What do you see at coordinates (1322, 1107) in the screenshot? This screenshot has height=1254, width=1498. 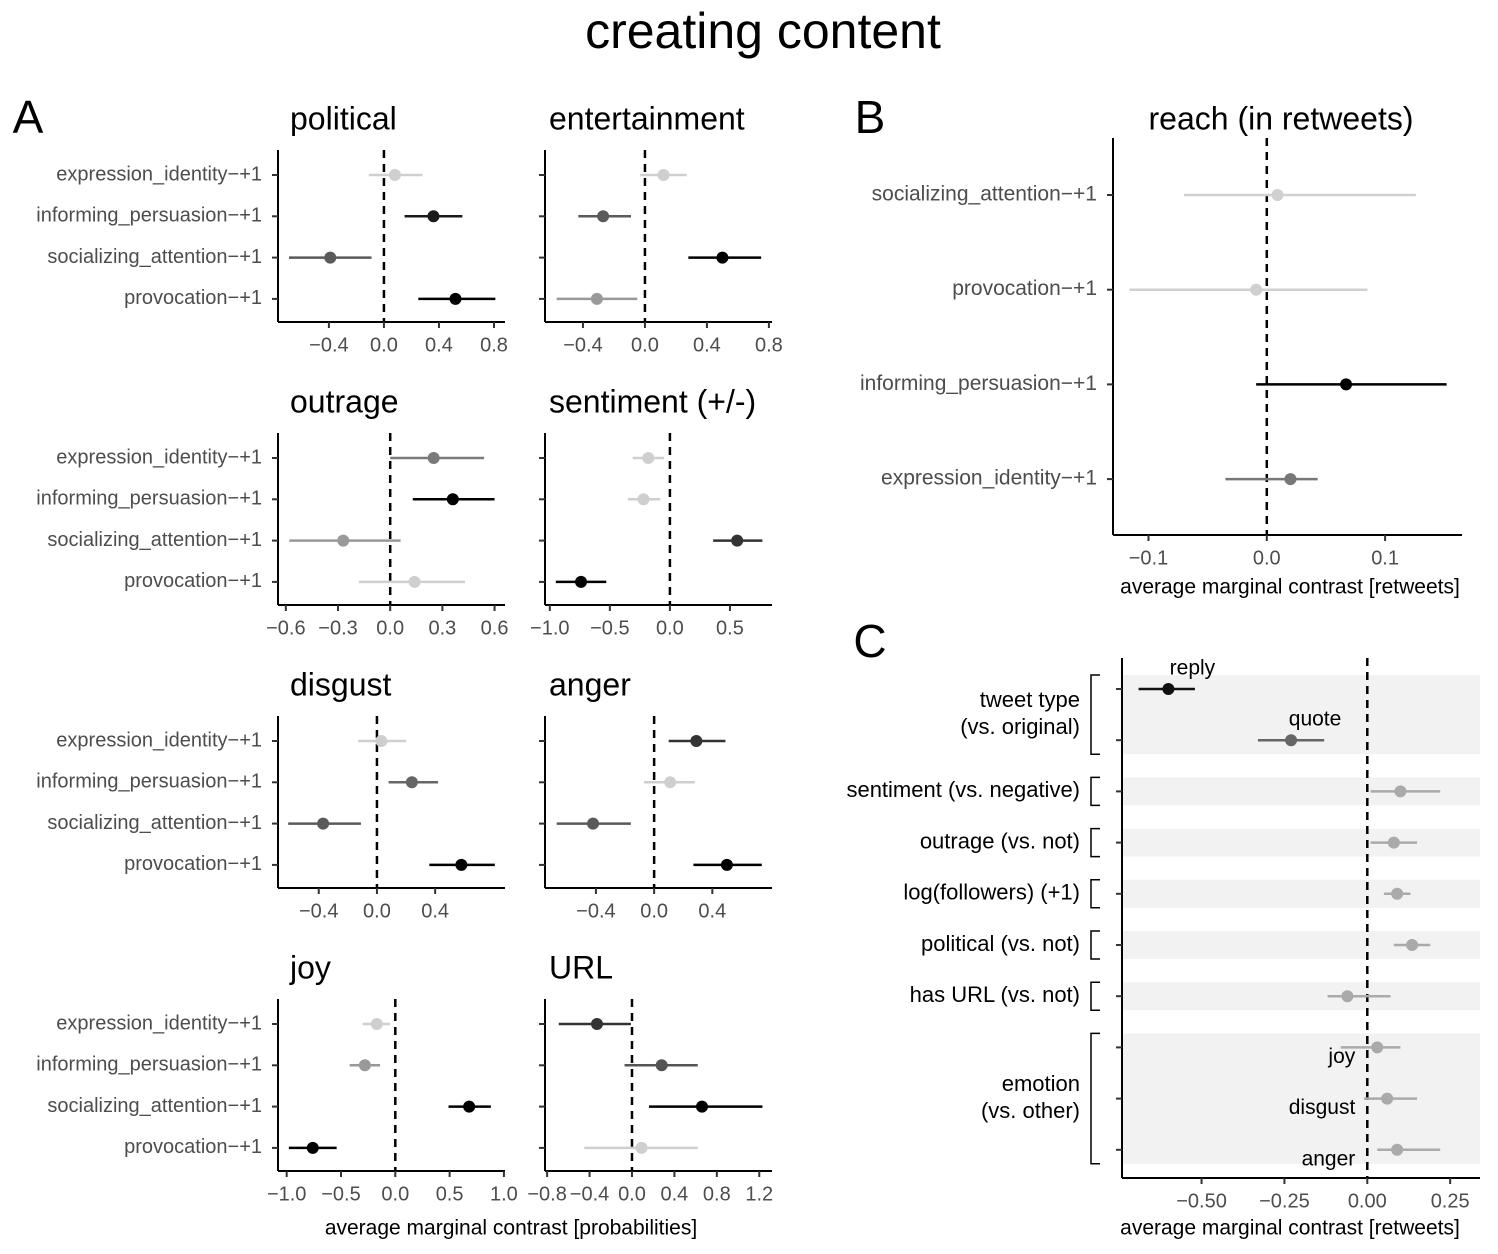 I see `point-label: disgust` at bounding box center [1322, 1107].